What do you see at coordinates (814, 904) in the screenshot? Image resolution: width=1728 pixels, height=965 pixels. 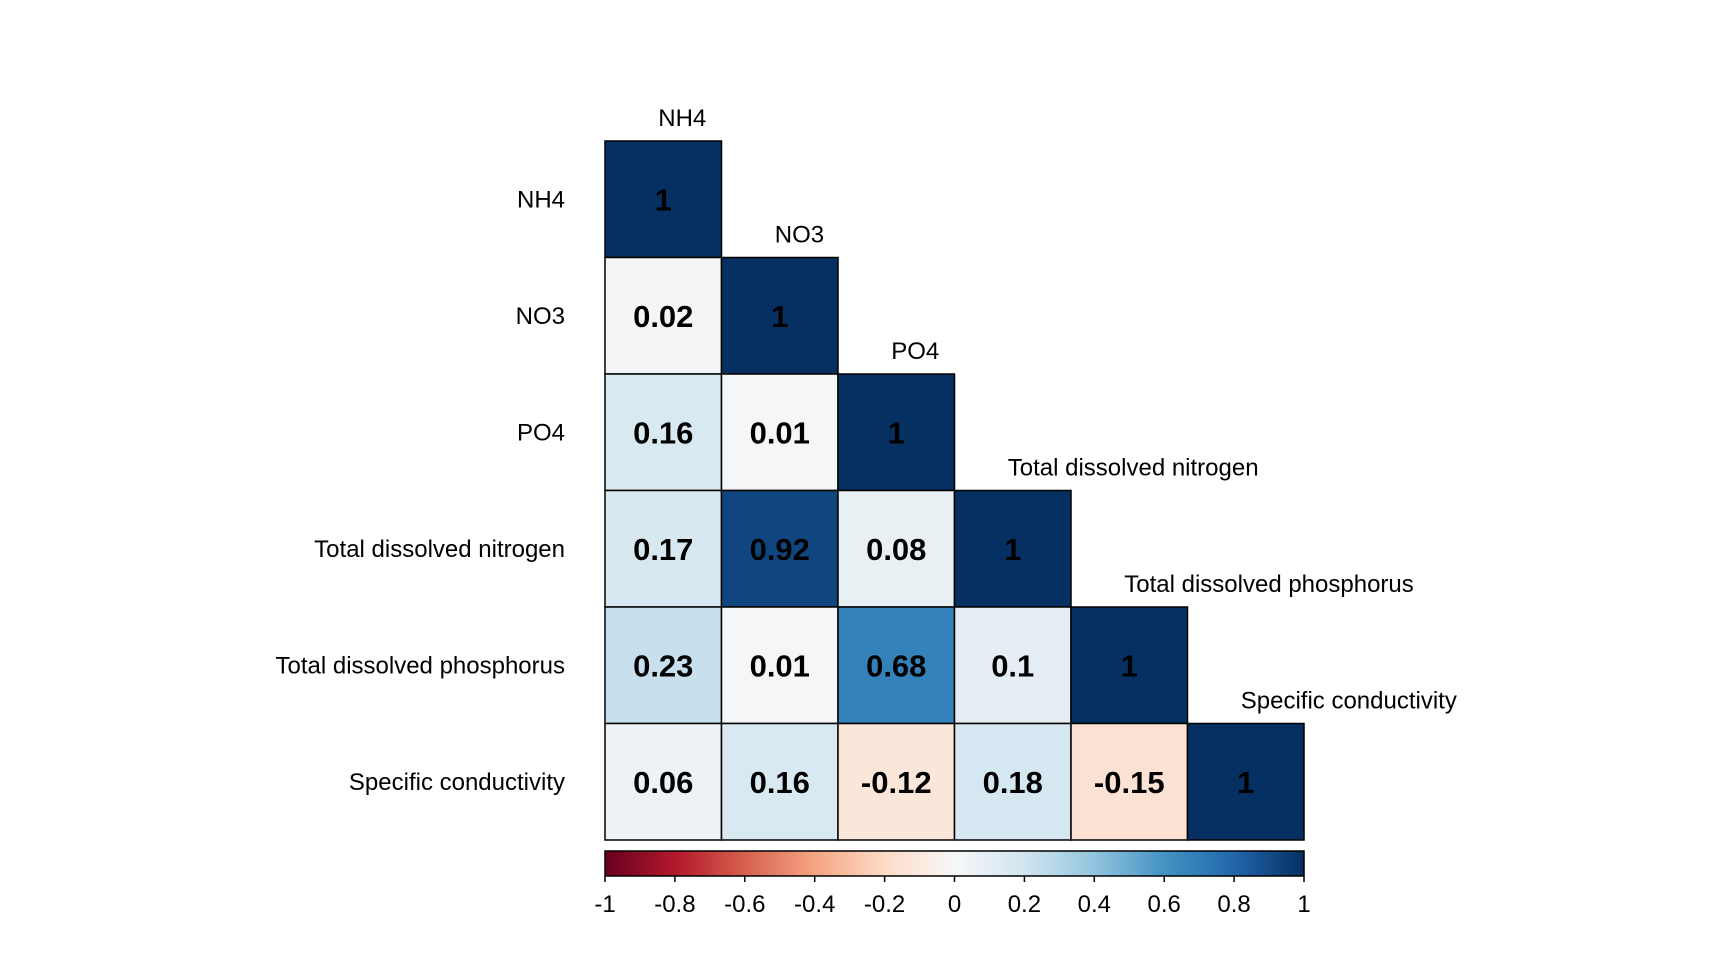 I see `colorbar-tick-label: -0.4` at bounding box center [814, 904].